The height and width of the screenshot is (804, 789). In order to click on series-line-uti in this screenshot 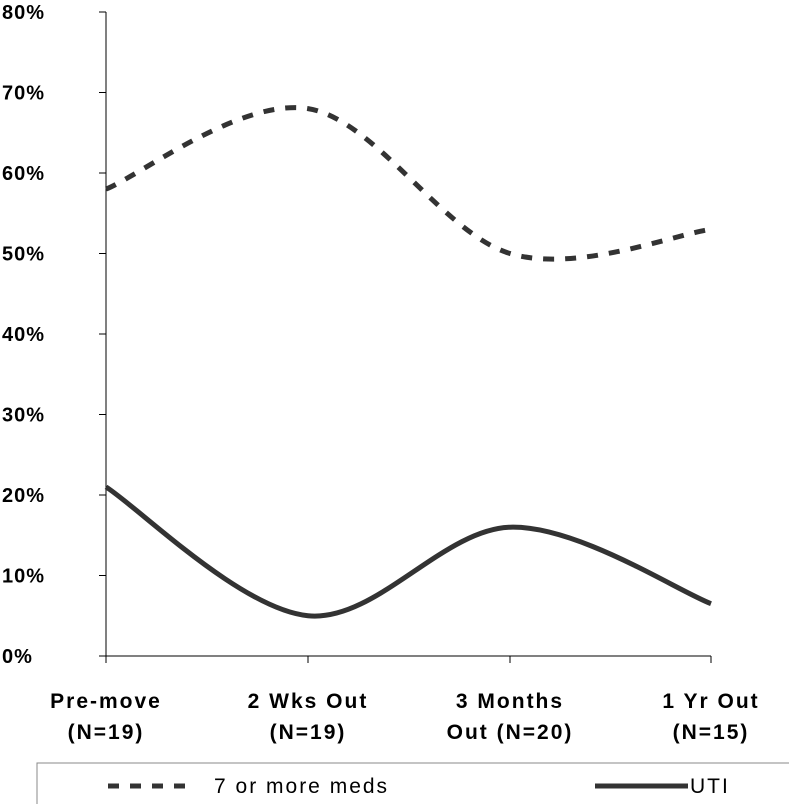, I will do `click(408, 551)`.